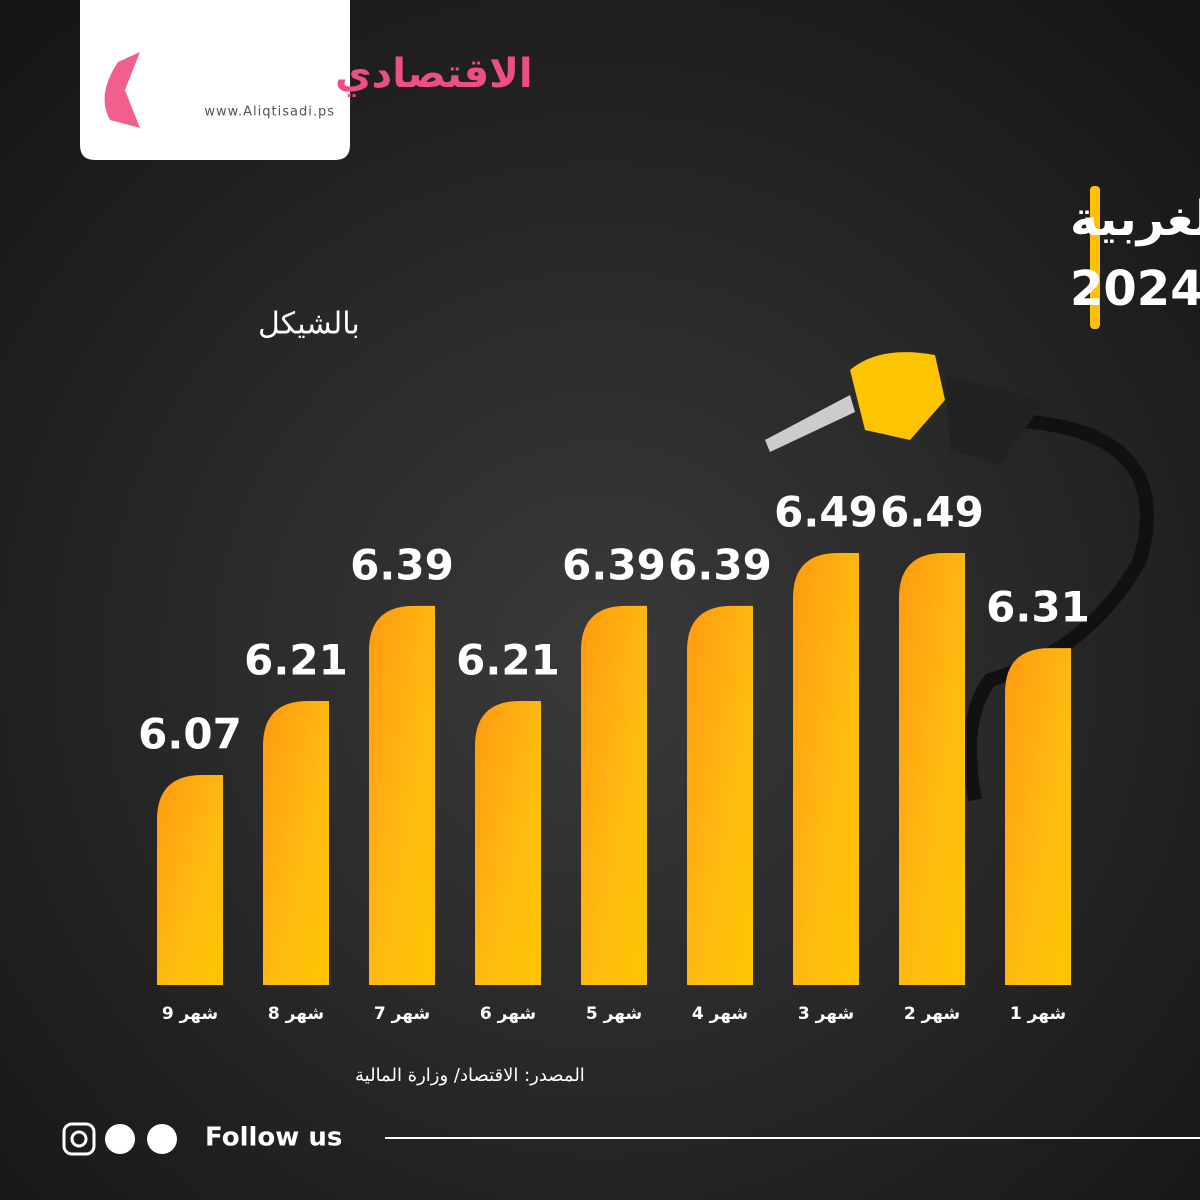 The width and height of the screenshot is (1200, 1200). Describe the element at coordinates (1135, 219) in the screenshot. I see `chart-title: سعر لتر السولار في الضفة الغربية` at that location.